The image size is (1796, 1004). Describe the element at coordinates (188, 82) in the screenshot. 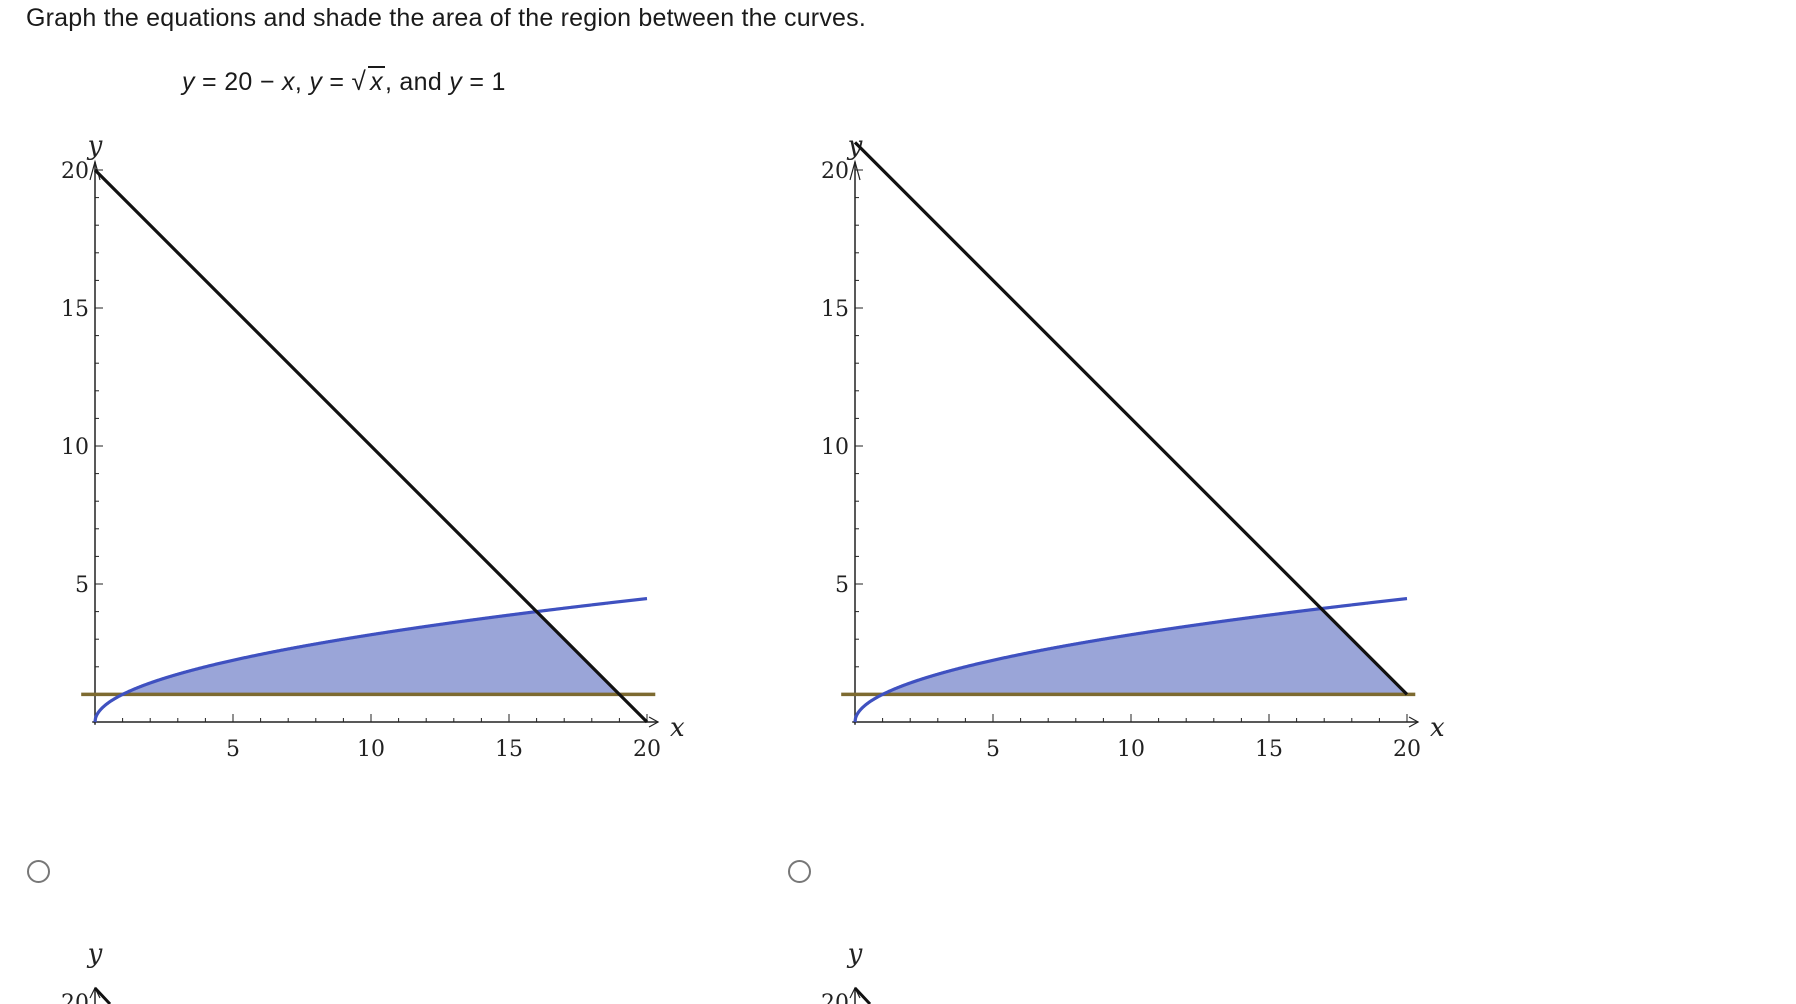

I see `eq1-lhs: y` at that location.